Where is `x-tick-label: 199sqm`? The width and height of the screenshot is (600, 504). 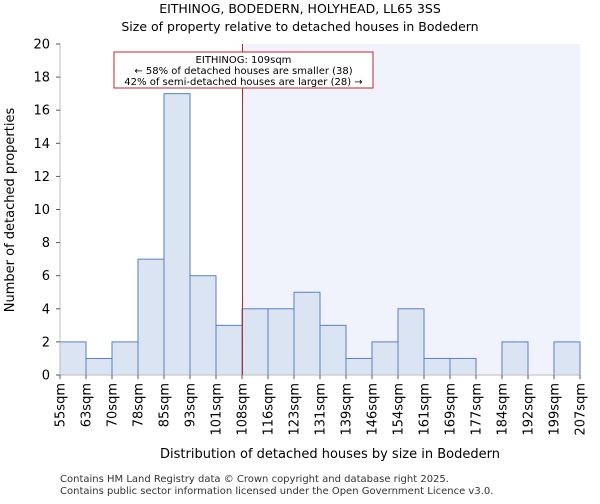 x-tick-label: 199sqm is located at coordinates (555, 409).